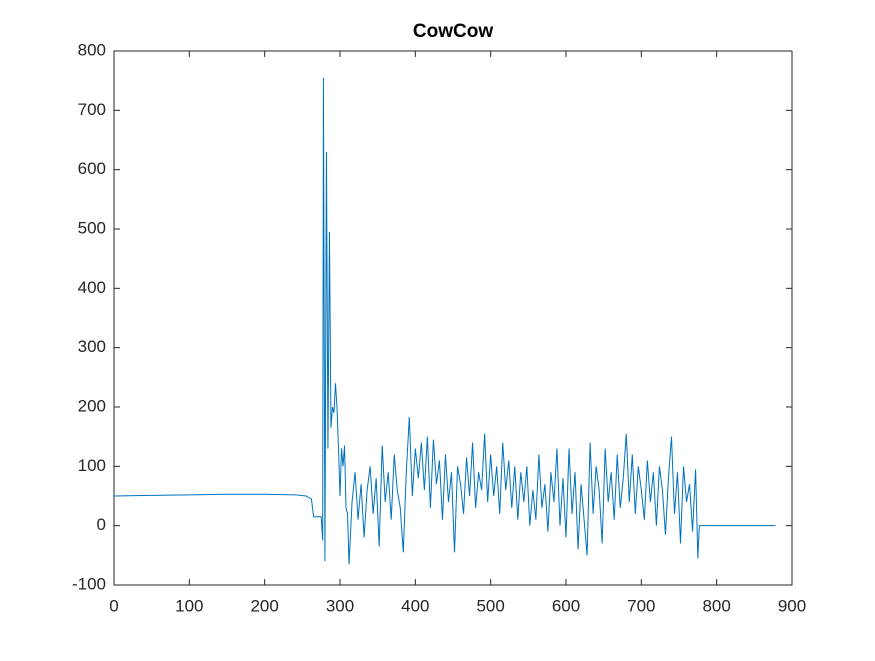 The image size is (875, 661). I want to click on x-tick-label: 700, so click(641, 605).